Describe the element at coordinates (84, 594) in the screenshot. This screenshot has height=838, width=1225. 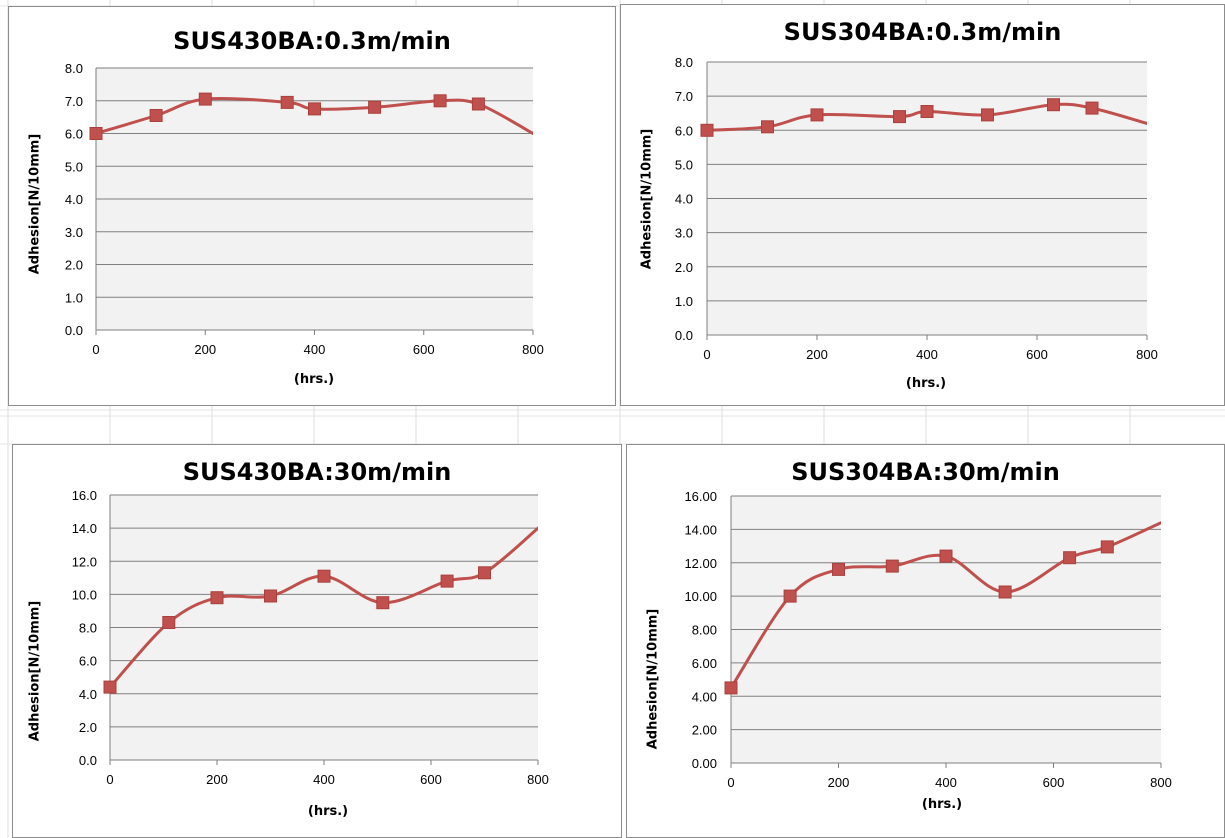
I see `y-tick-label: 10.0` at that location.